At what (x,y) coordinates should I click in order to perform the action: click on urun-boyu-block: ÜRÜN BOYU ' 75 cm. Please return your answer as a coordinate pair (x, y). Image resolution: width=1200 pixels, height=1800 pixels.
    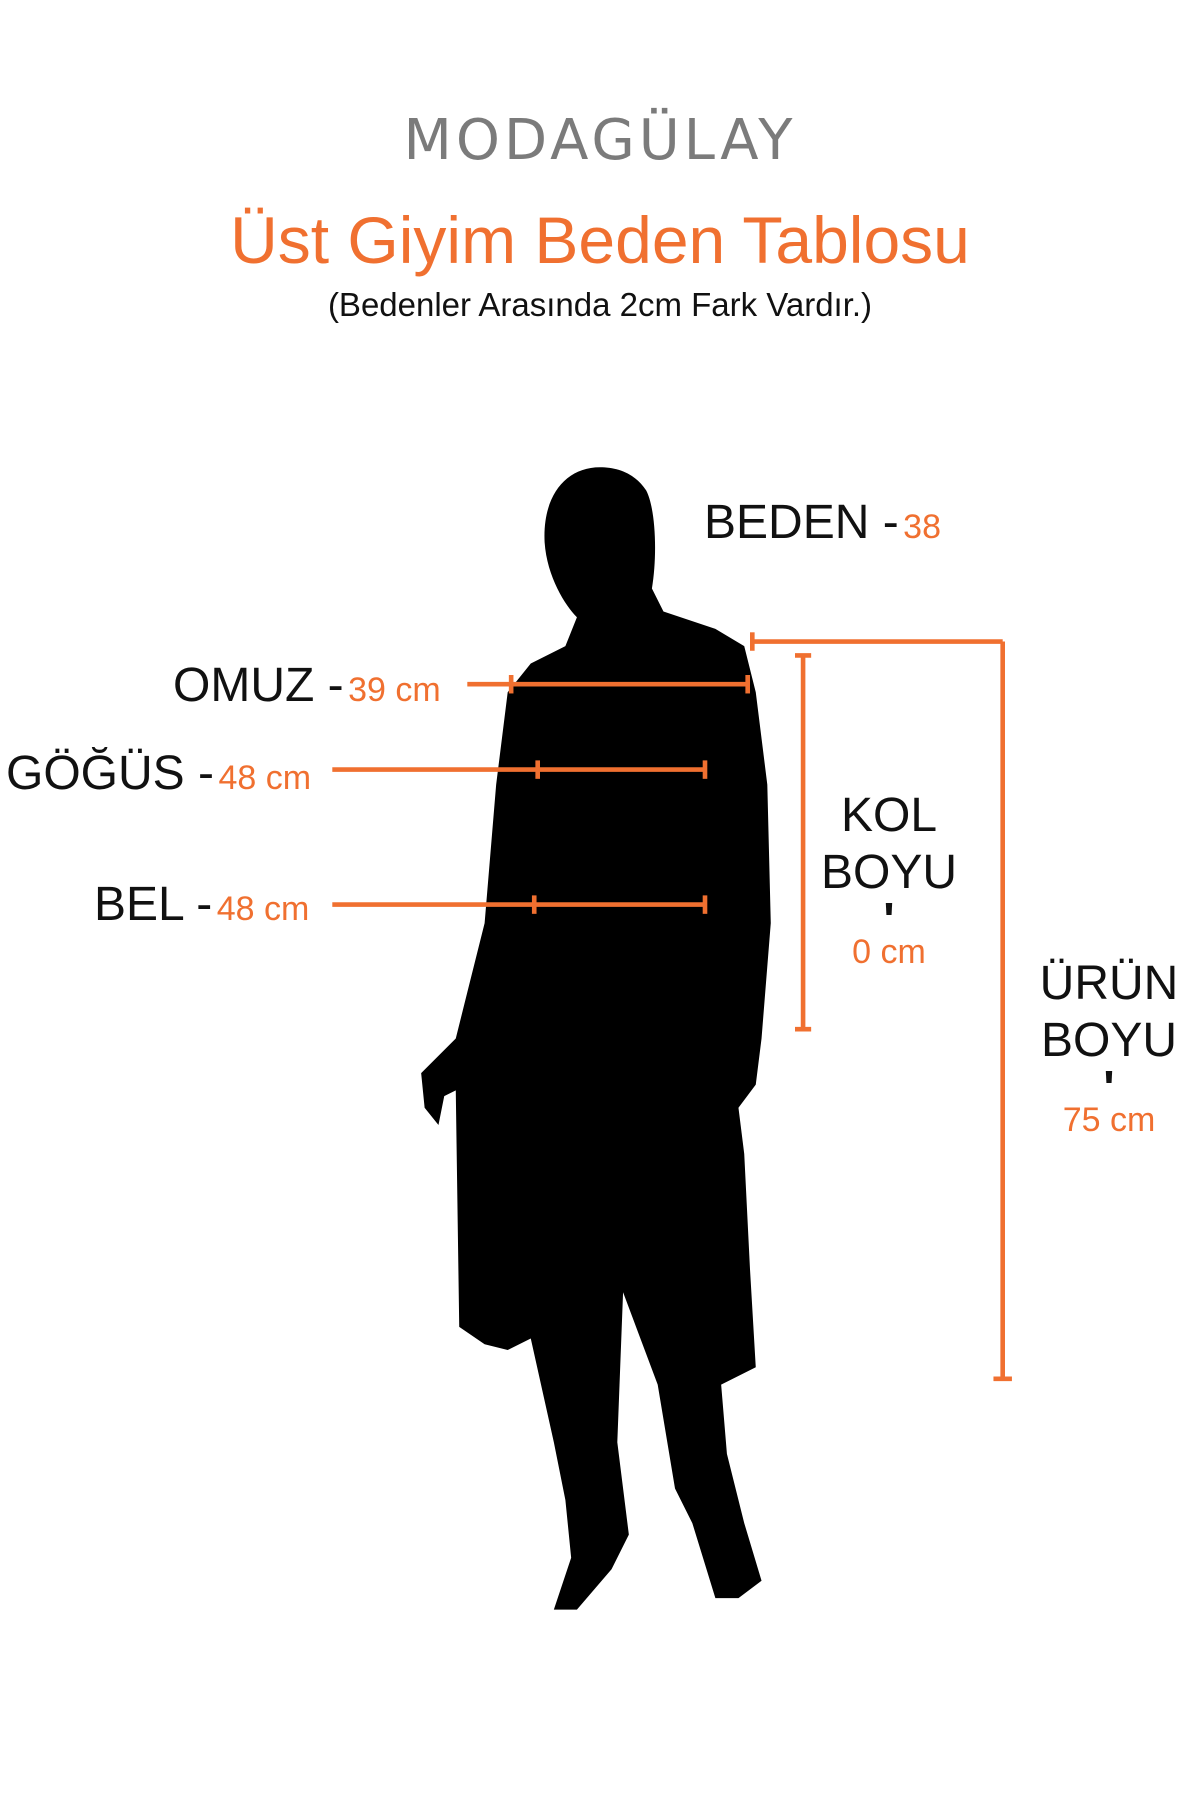
    Looking at the image, I should click on (1109, 1048).